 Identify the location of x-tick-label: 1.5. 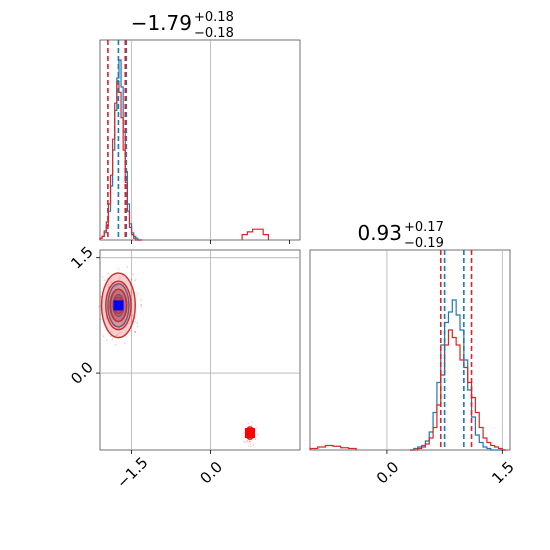
(503, 473).